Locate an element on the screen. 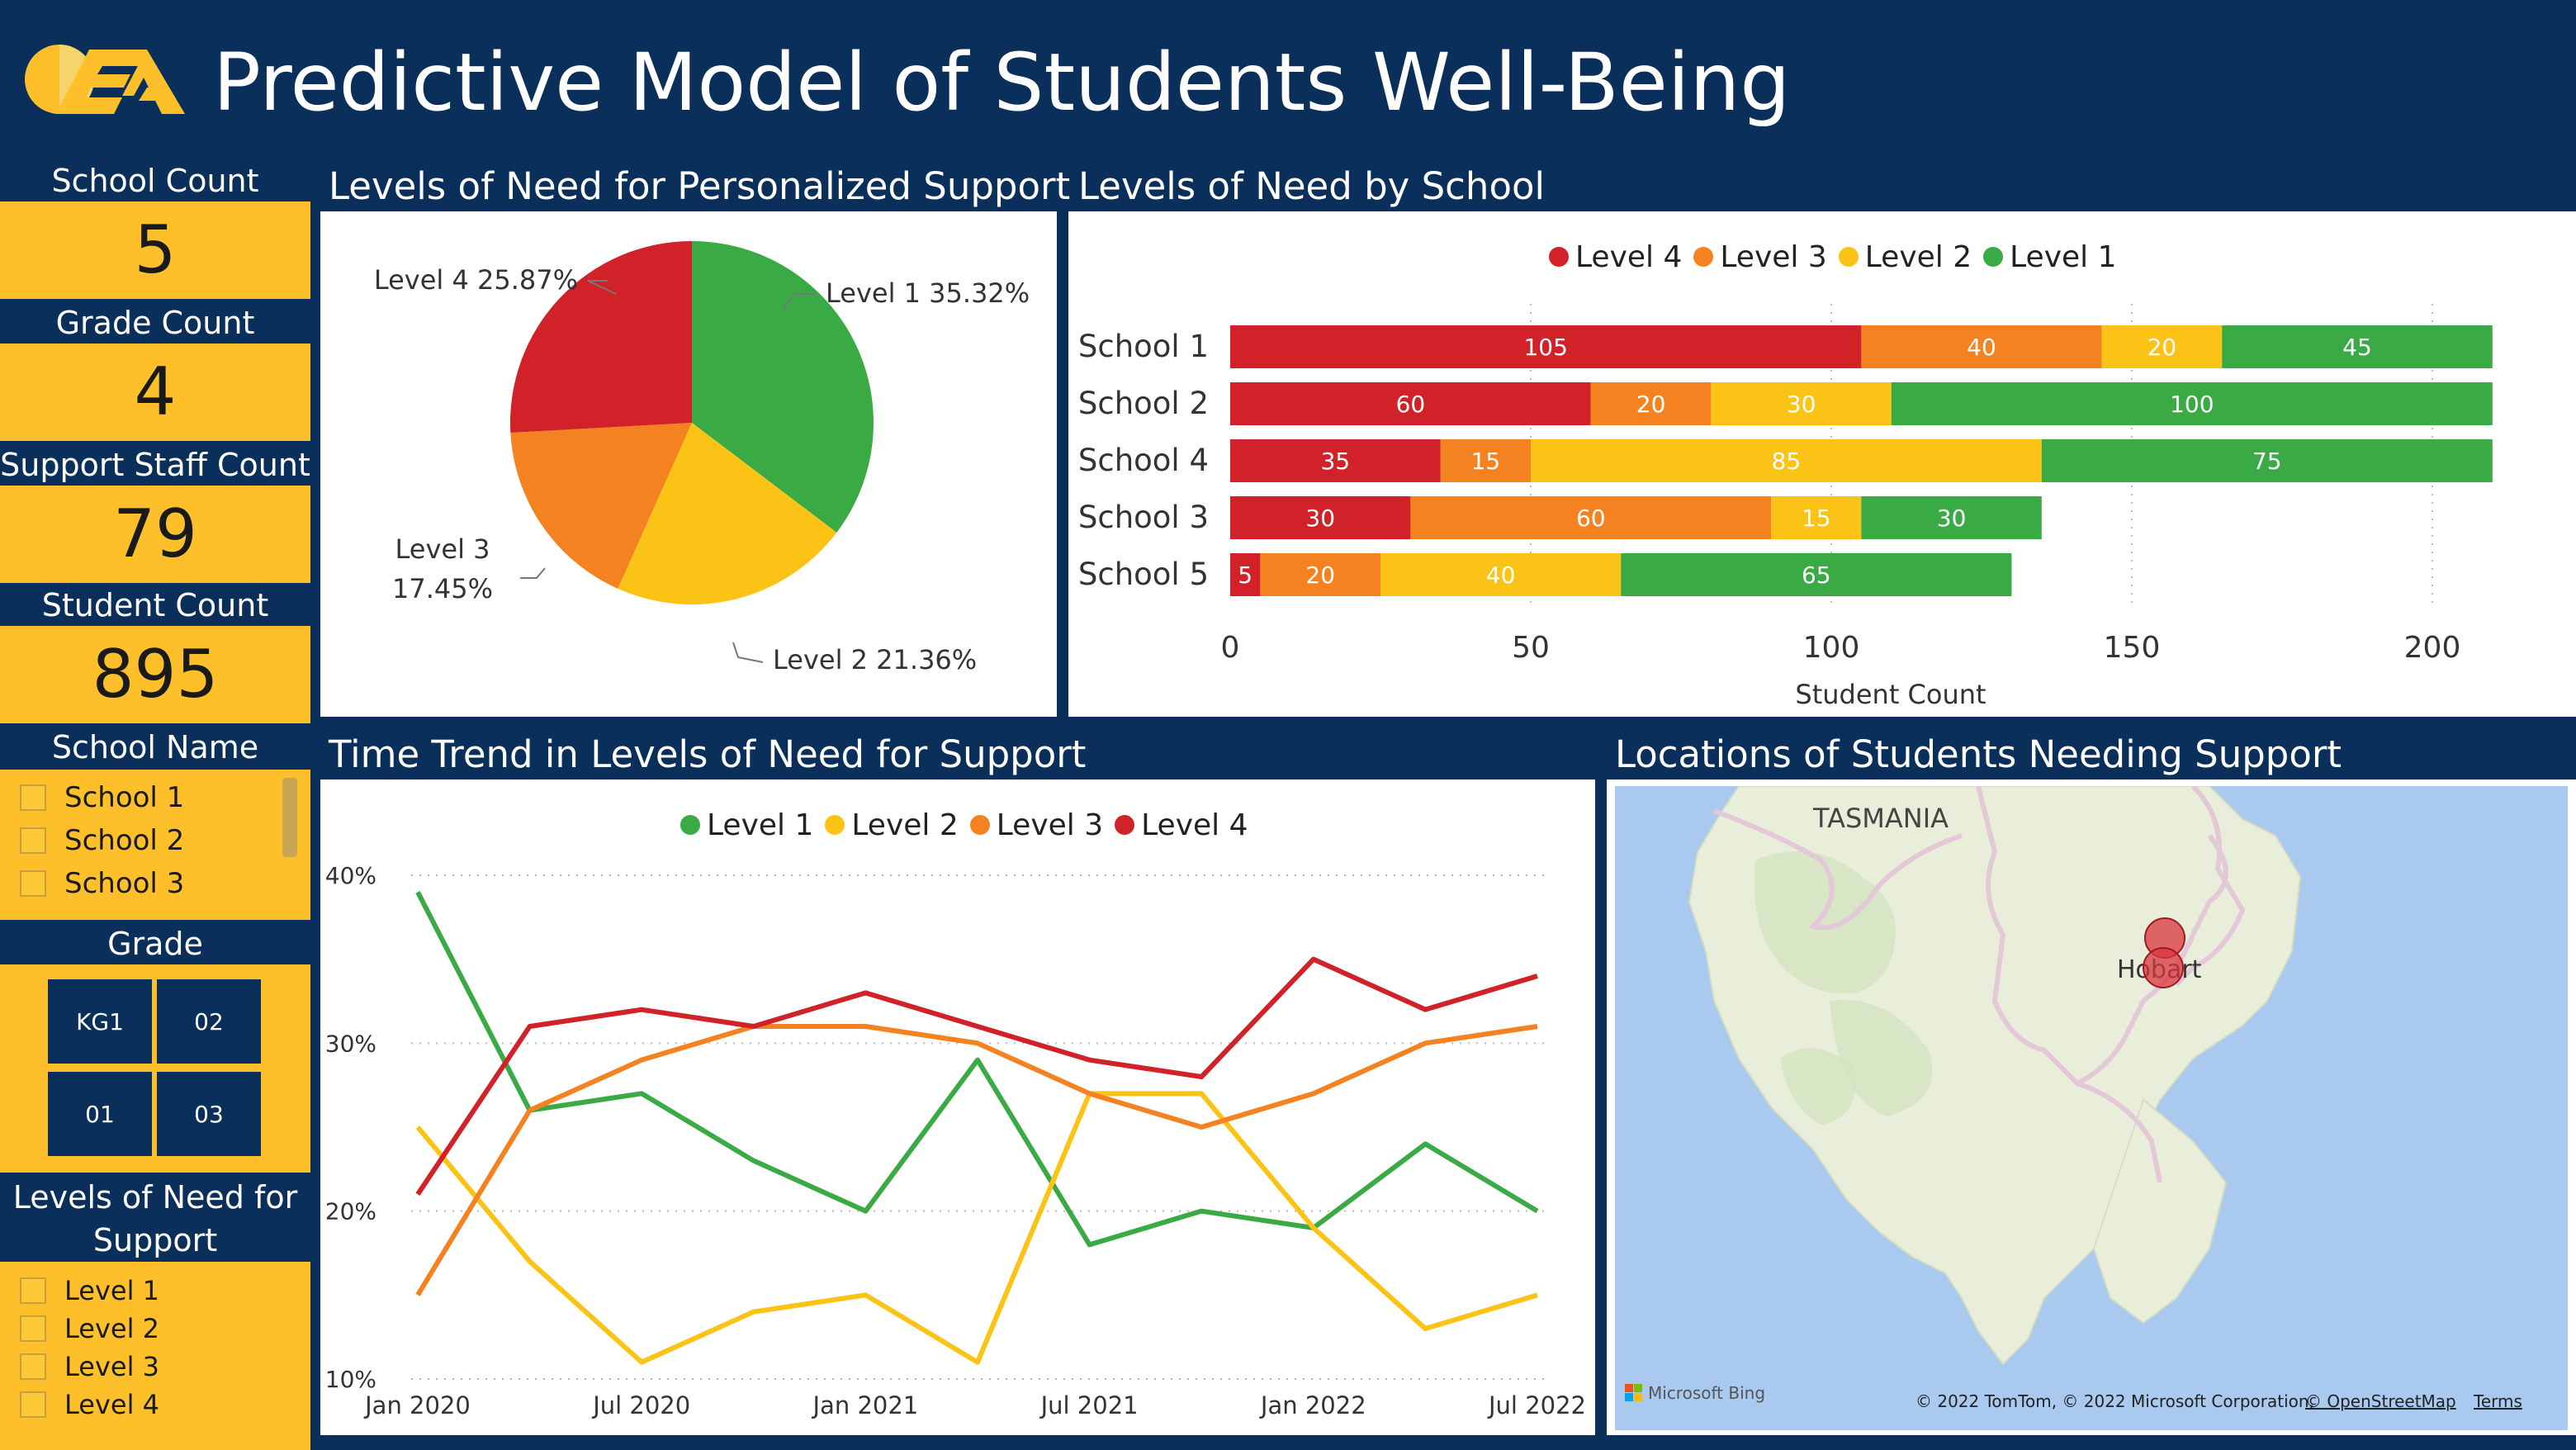  bar-data-label: 75 is located at coordinates (2267, 462).